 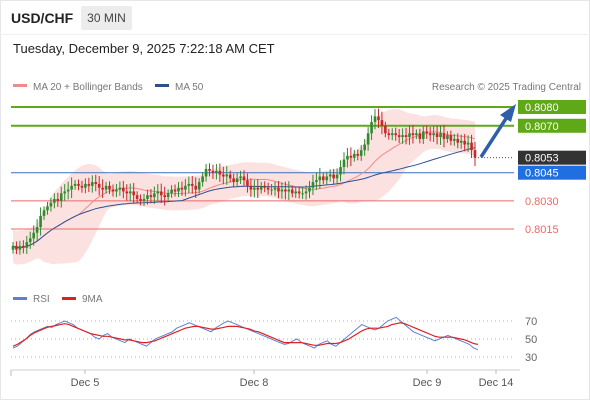 I want to click on level-tag-0.8053, so click(x=552, y=157).